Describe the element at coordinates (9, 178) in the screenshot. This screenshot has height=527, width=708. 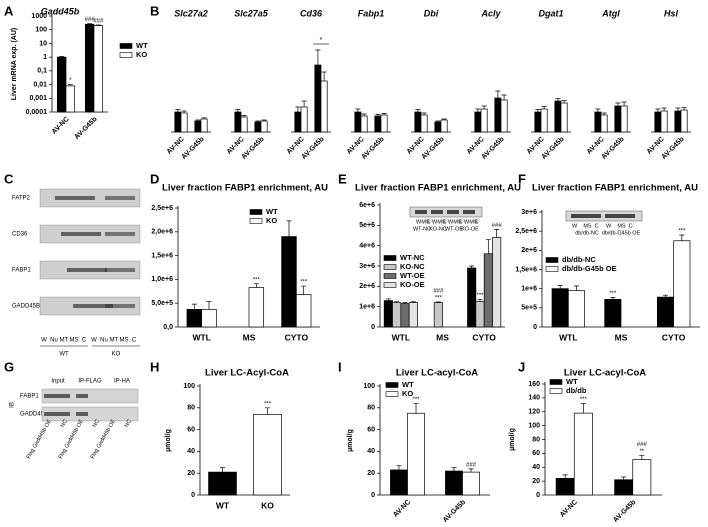
I see `panel-label: C` at that location.